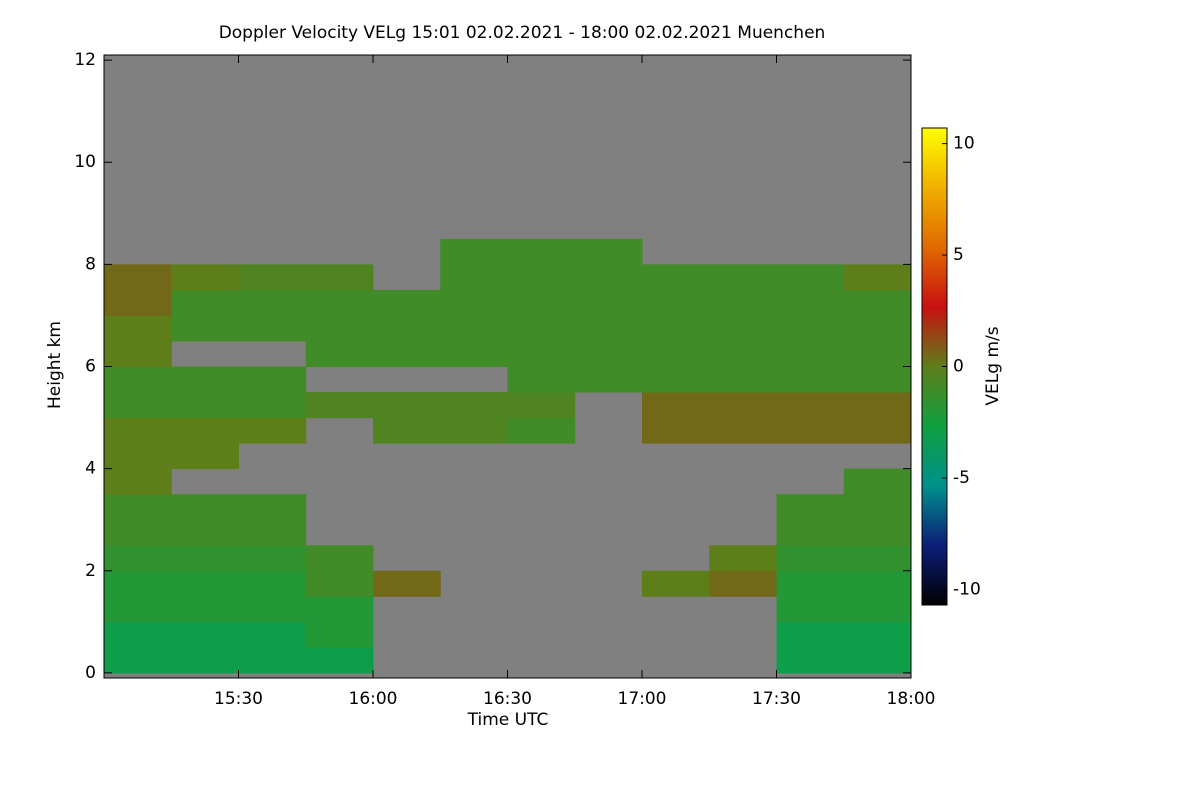 Image resolution: width=1200 pixels, height=800 pixels. Describe the element at coordinates (958, 255) in the screenshot. I see `colorbar-tick-label: 5` at that location.